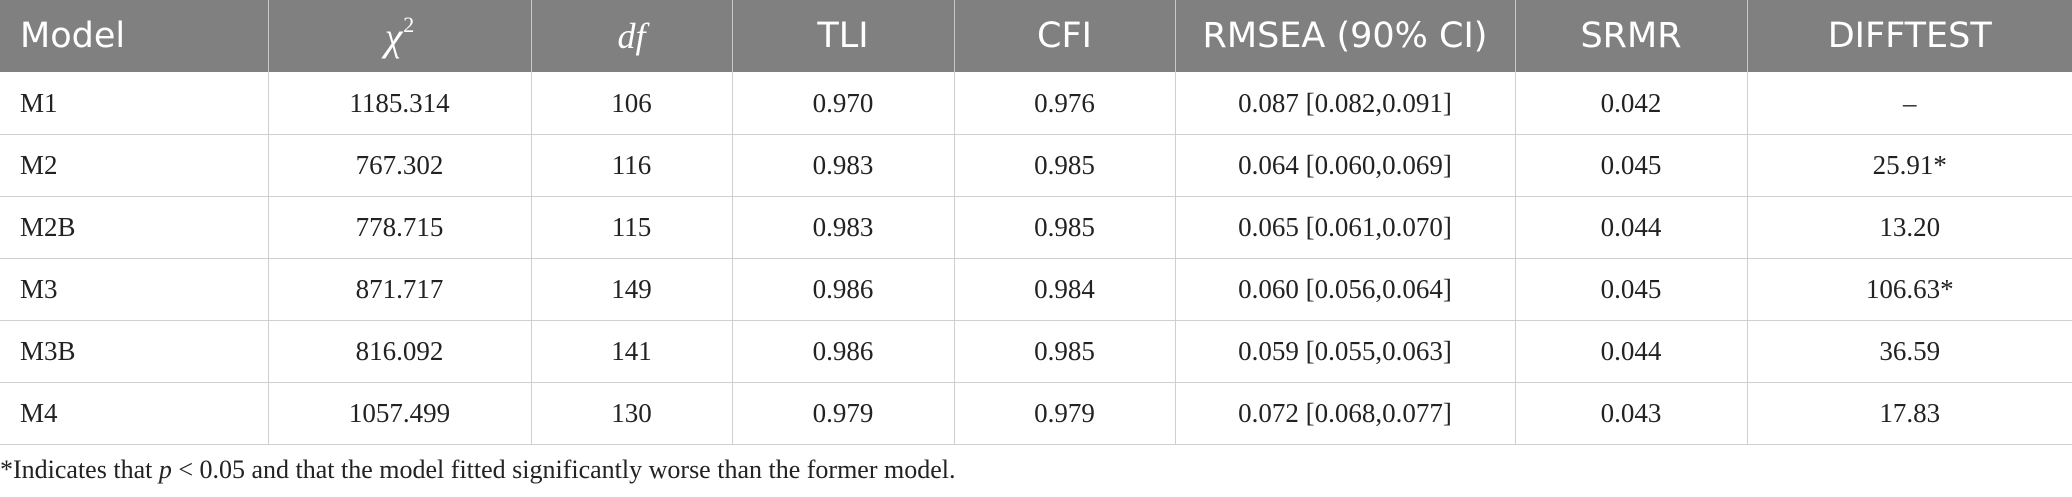 This screenshot has width=2072, height=497. Describe the element at coordinates (393, 36) in the screenshot. I see `header-chi-symbol: χ` at that location.